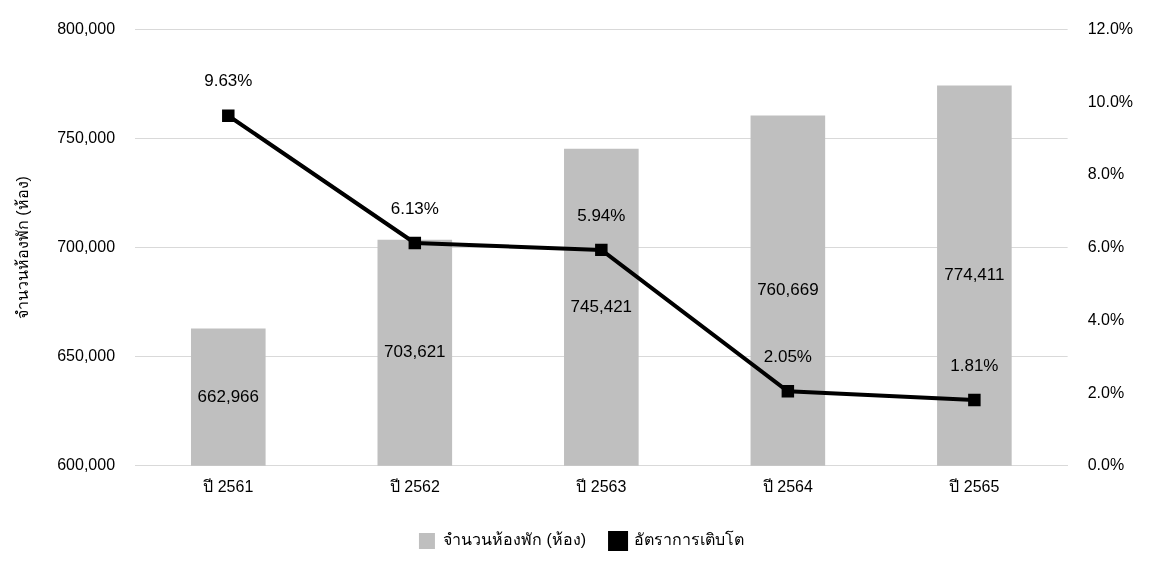 The height and width of the screenshot is (569, 1163). What do you see at coordinates (974, 365) in the screenshot?
I see `data-label: 1.81%` at bounding box center [974, 365].